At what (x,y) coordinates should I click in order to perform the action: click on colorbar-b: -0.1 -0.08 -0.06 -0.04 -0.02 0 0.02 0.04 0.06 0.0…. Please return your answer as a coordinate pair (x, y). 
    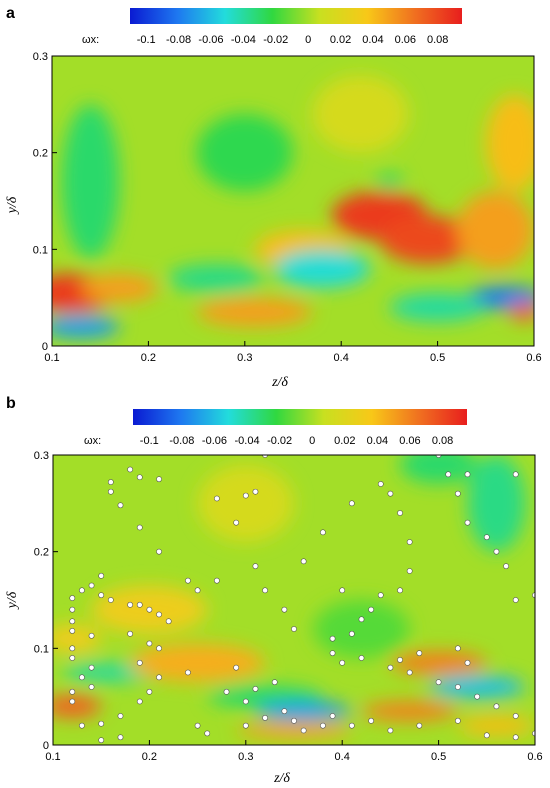
    Looking at the image, I should click on (300, 428).